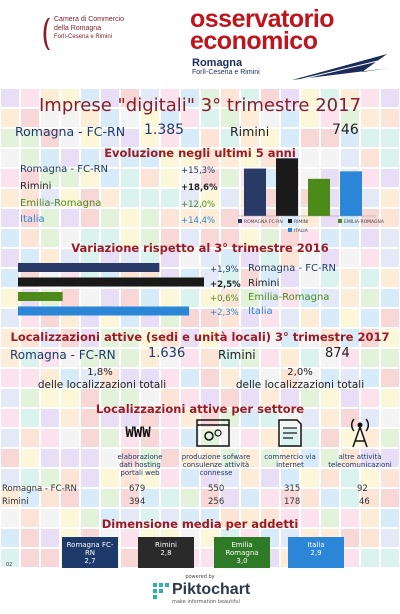 The image size is (400, 614). What do you see at coordinates (200, 524) in the screenshot?
I see `dimensione-heading: Dimensione media per addetti` at bounding box center [200, 524].